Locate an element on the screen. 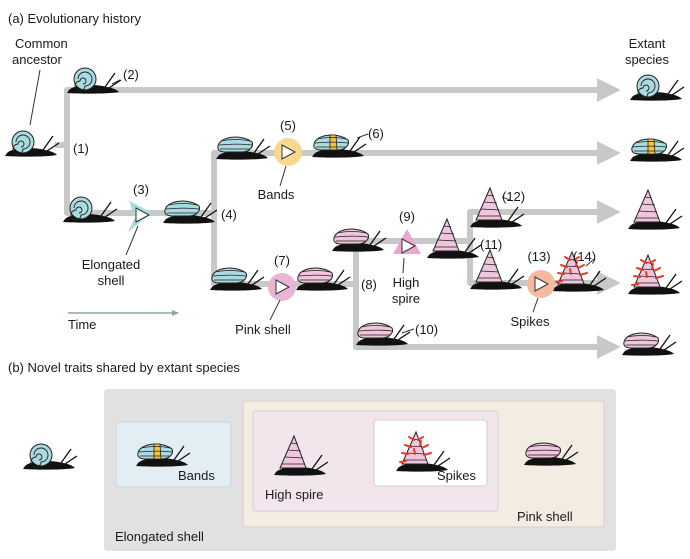  pink-shell-legend-label: Pink shell is located at coordinates (545, 516).